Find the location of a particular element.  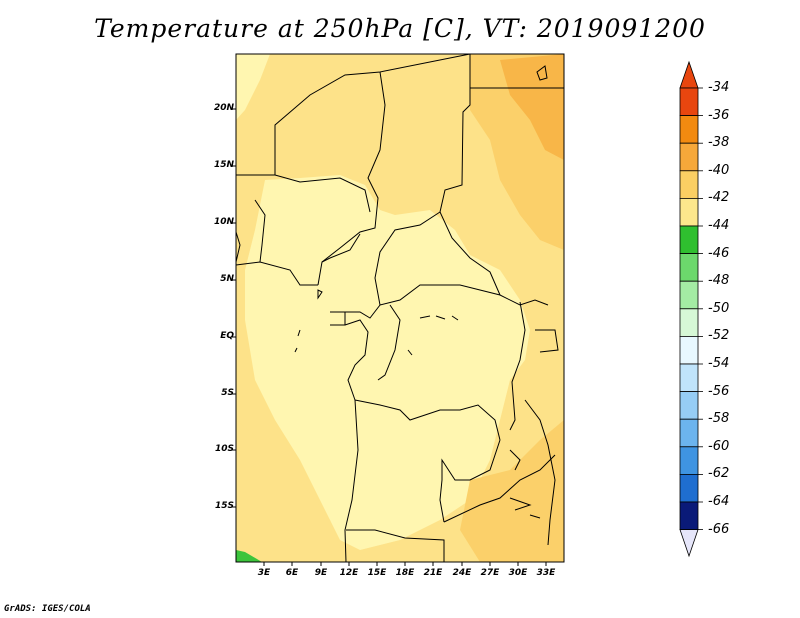

colorbar-label: -62 is located at coordinates (719, 474).